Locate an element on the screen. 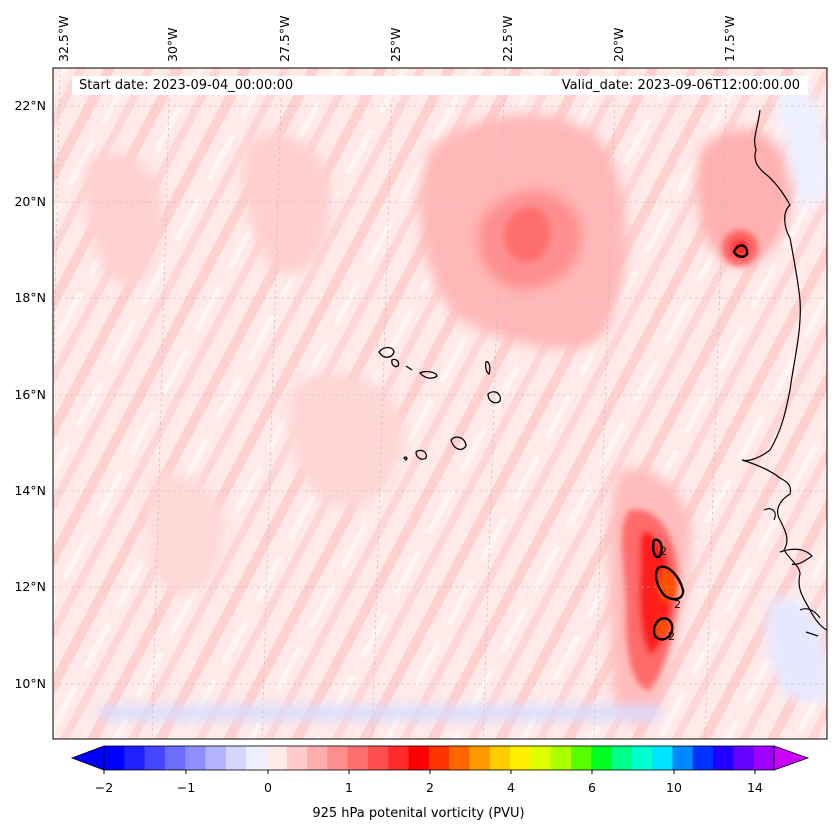 This screenshot has height=836, width=837. colorbar-cells is located at coordinates (439, 758).